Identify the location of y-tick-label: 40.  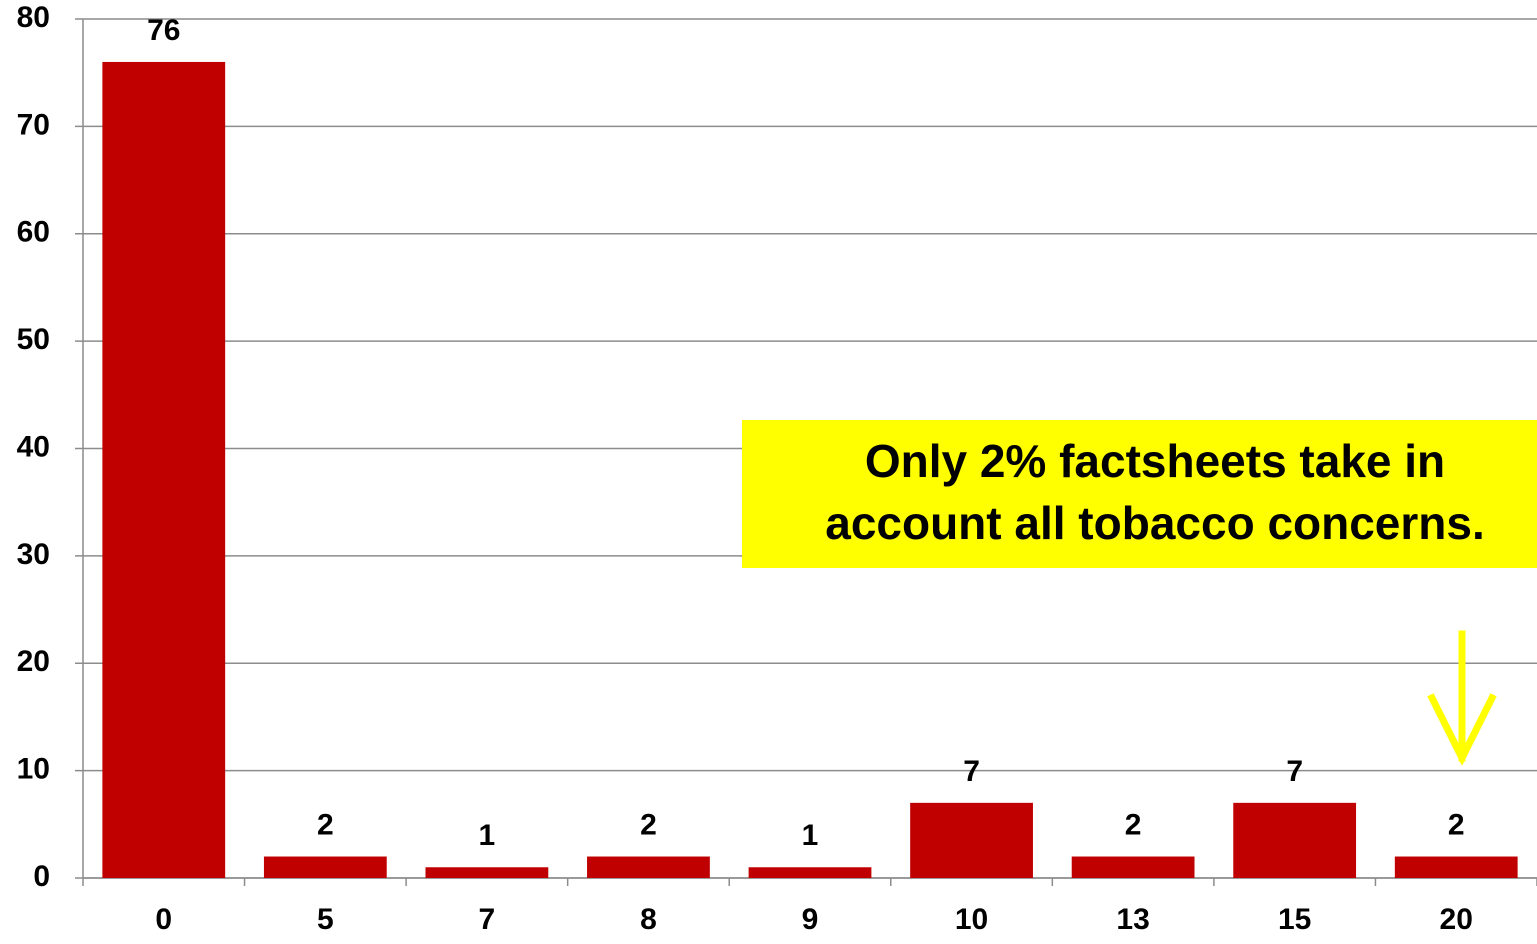
(33, 446).